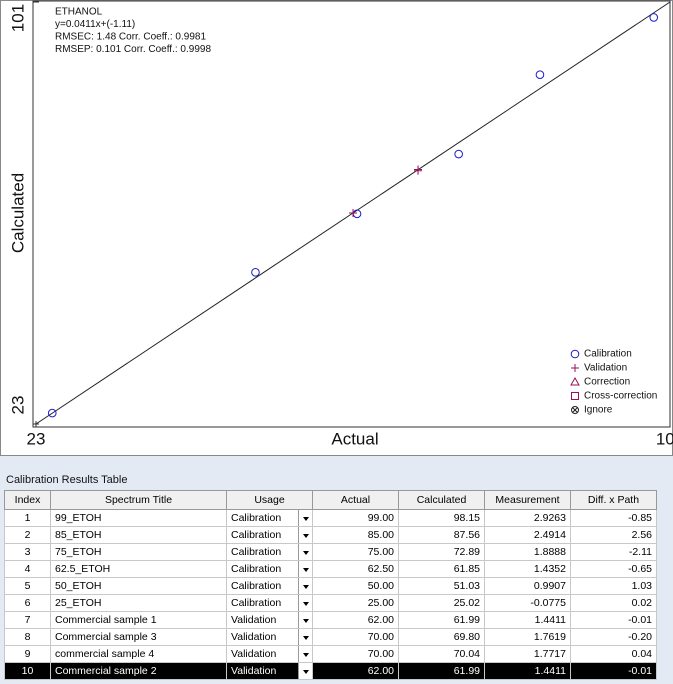  I want to click on legend-label: Cross-correction, so click(620, 396).